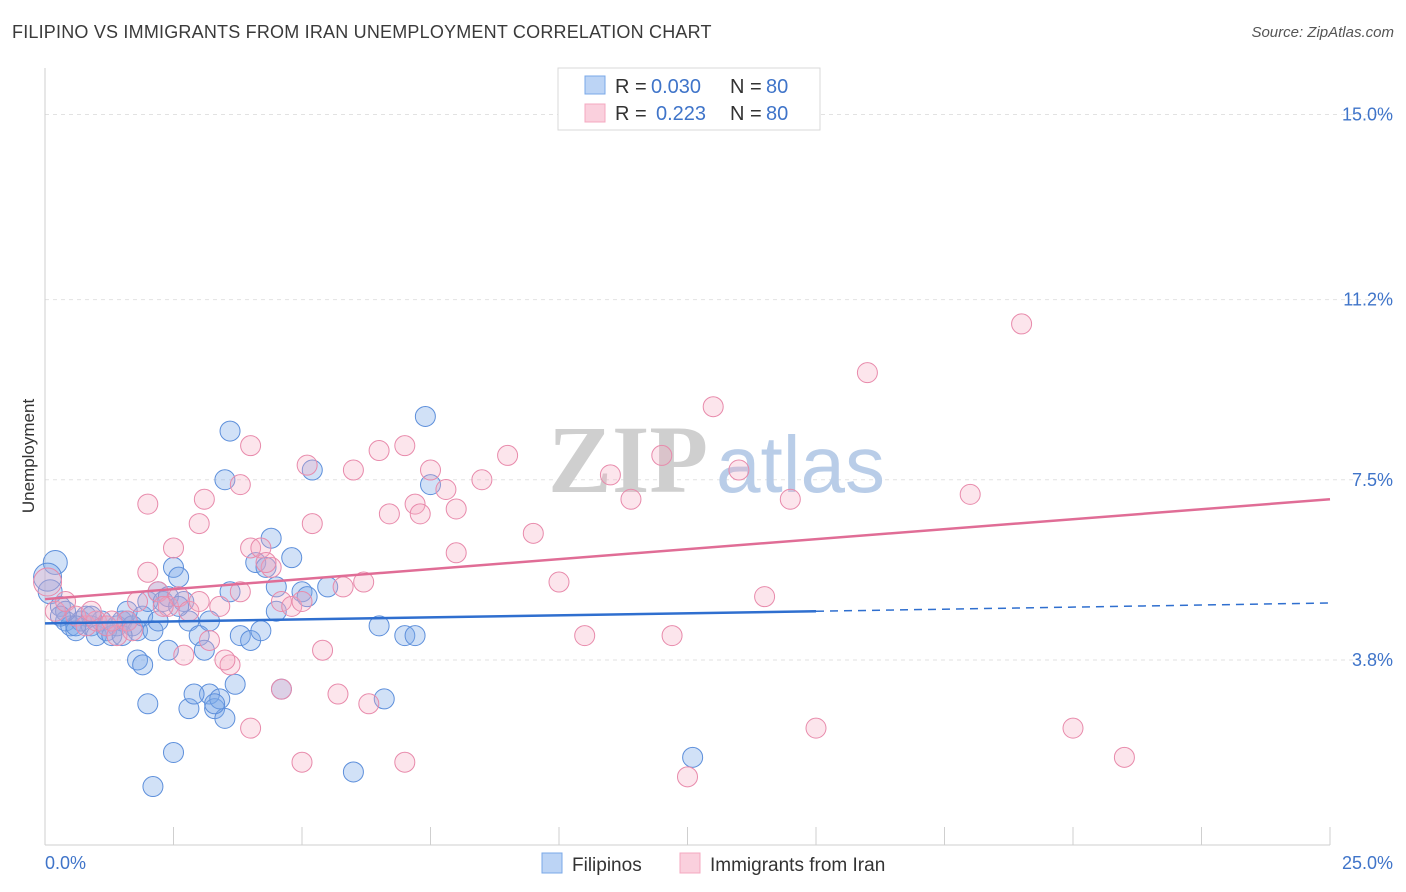  What do you see at coordinates (595, 113) in the screenshot?
I see `legend-swatch-iran` at bounding box center [595, 113].